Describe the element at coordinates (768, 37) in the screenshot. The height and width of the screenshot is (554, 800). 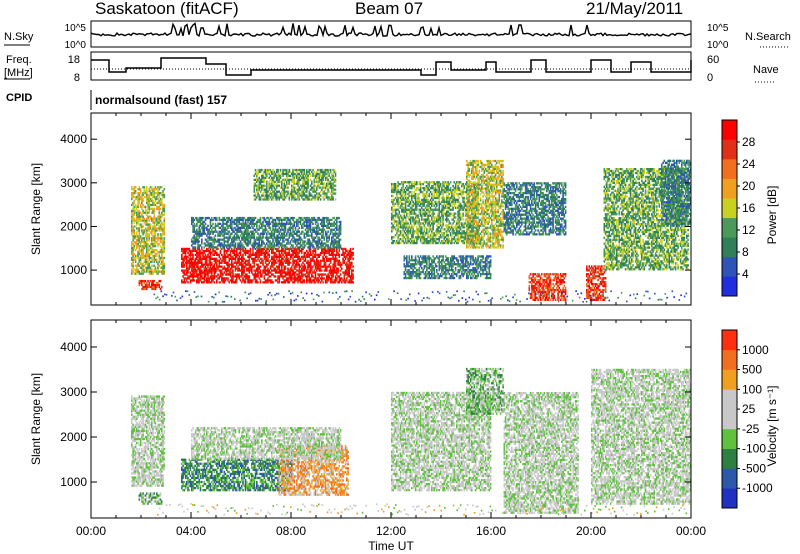
I see `nsearch-label: N.Search` at that location.